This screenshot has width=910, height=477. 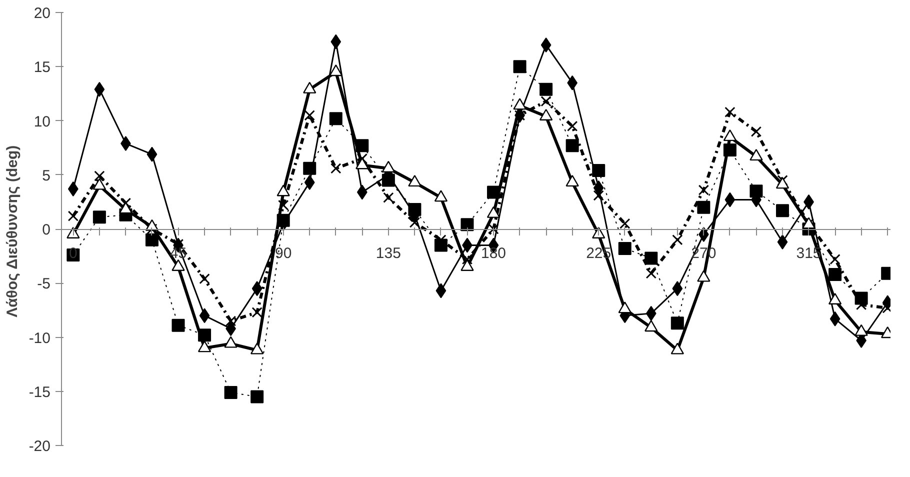 What do you see at coordinates (388, 253) in the screenshot?
I see `x-tick-label: 135` at bounding box center [388, 253].